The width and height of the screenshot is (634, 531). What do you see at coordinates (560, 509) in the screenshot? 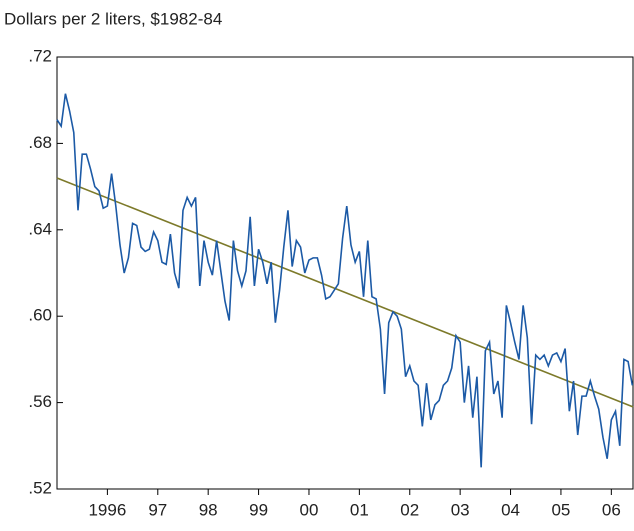
I see `x-tick-label: 05` at bounding box center [560, 509].